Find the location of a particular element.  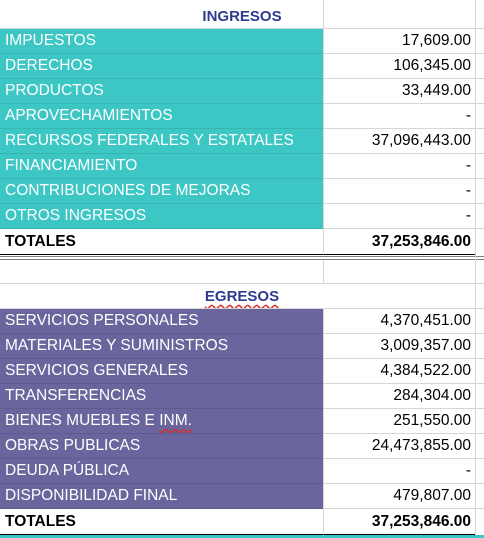

table-row: DEUDA PÚBLICA - is located at coordinates (242, 471).